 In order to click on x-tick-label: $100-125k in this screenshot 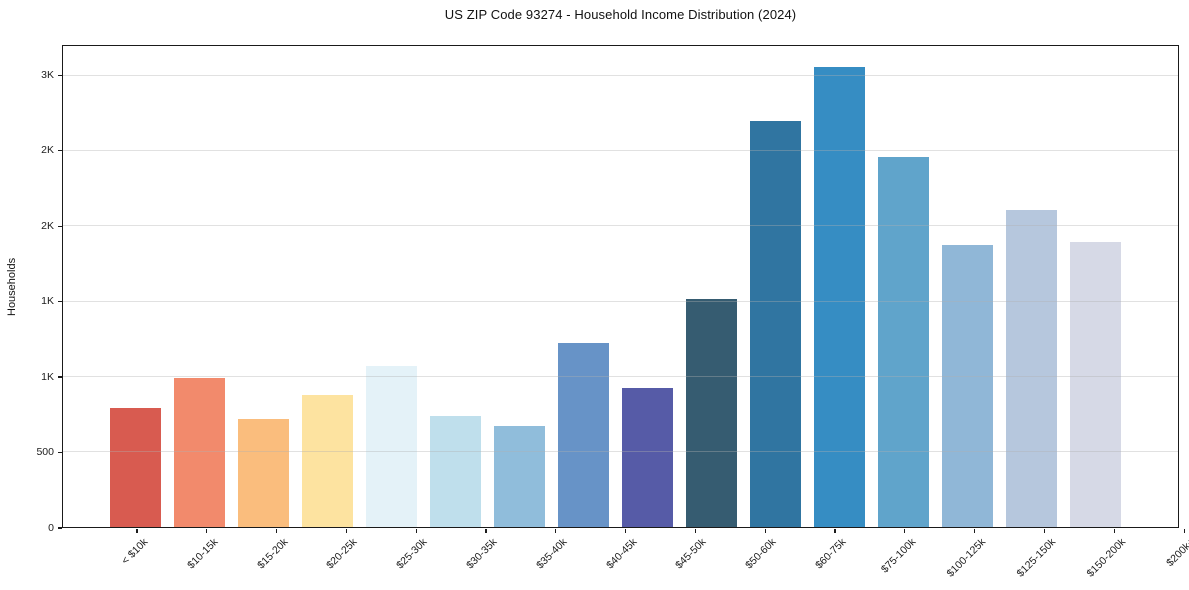, I will do `click(966, 558)`.